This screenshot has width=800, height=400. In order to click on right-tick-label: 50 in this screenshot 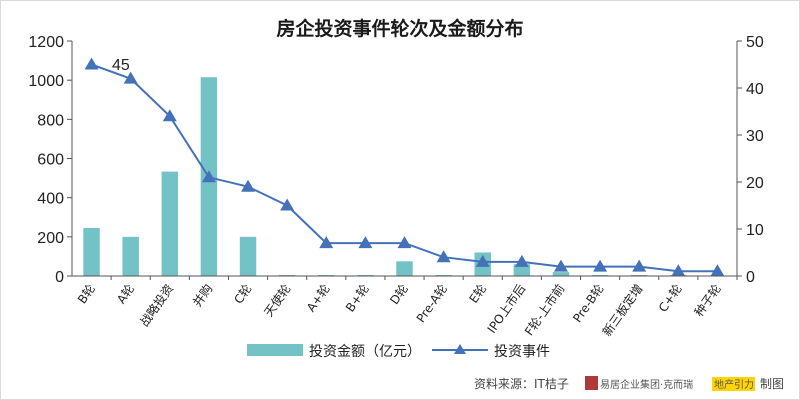, I will do `click(755, 42)`.